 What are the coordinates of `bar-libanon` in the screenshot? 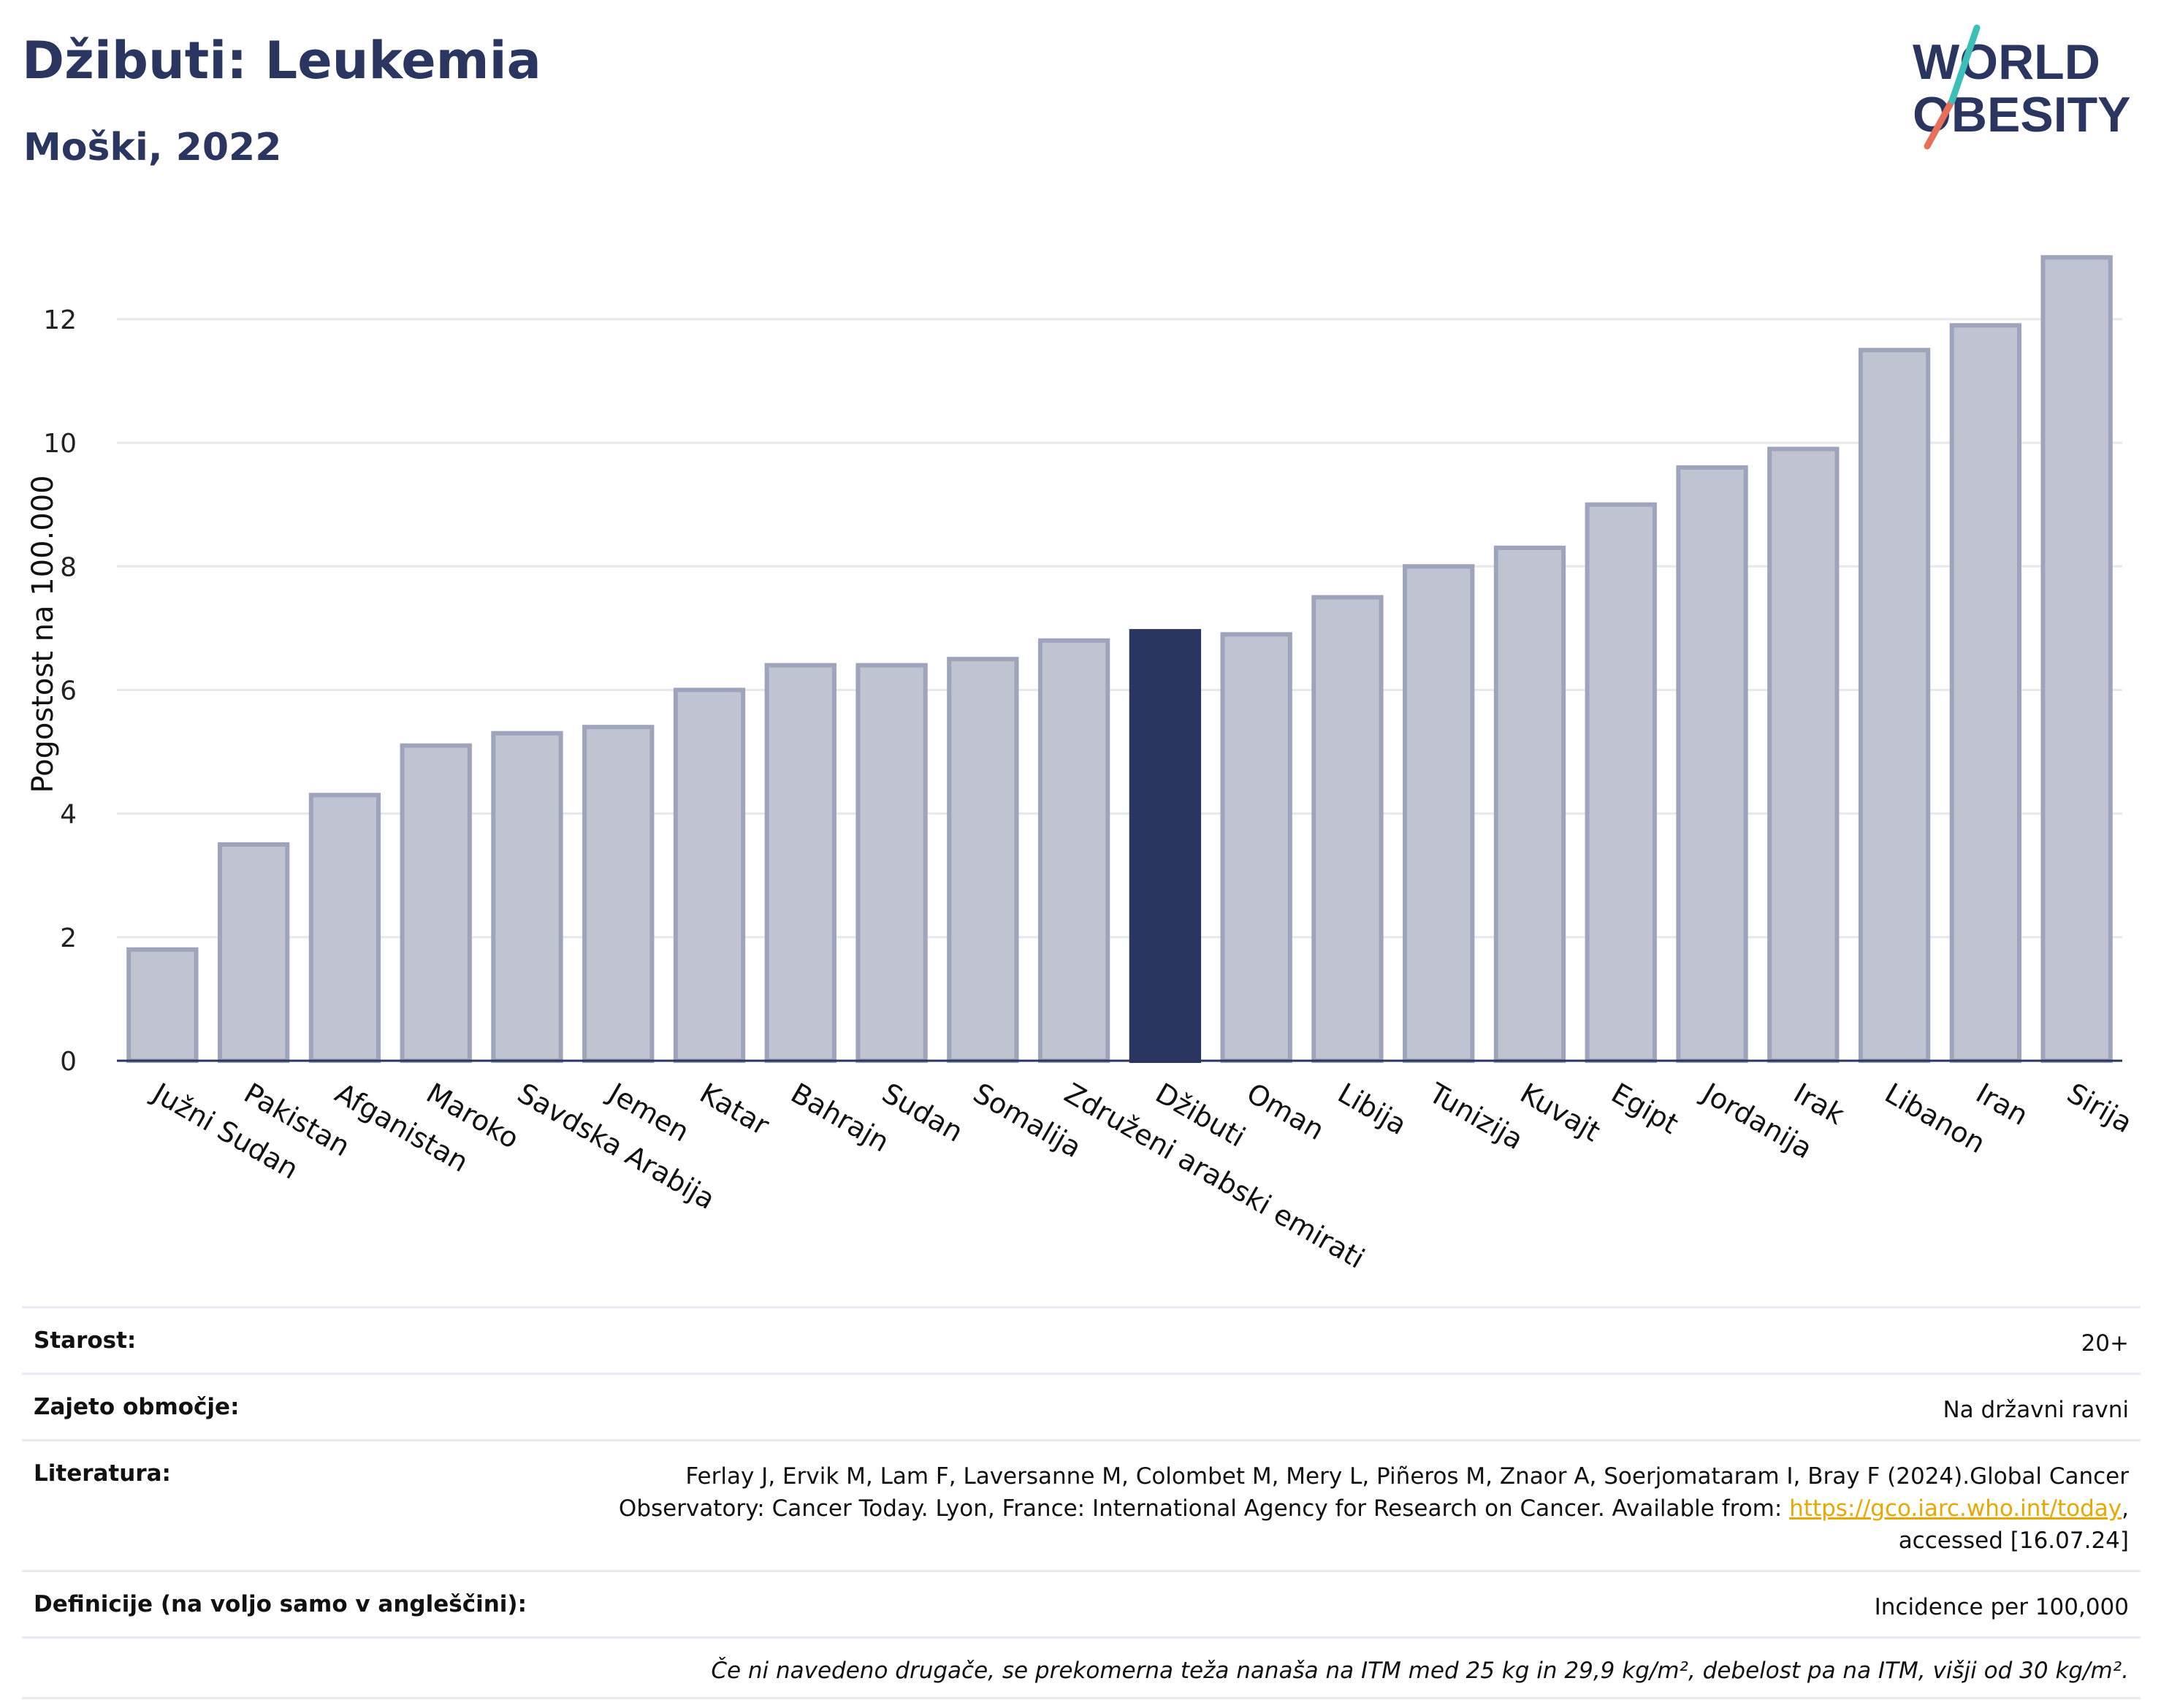 It's located at (1895, 705).